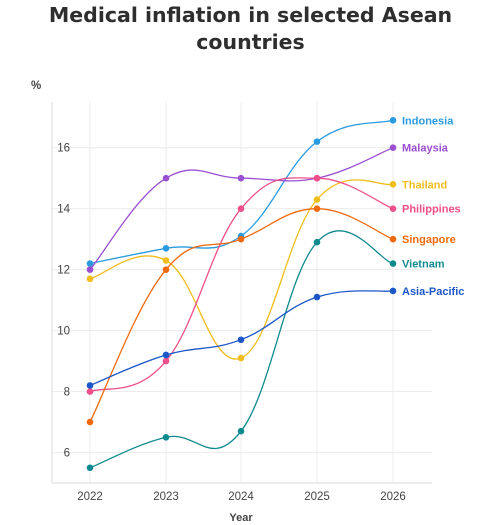 This screenshot has width=501, height=525. What do you see at coordinates (424, 185) in the screenshot?
I see `legend-label-thailand: Thailand` at bounding box center [424, 185].